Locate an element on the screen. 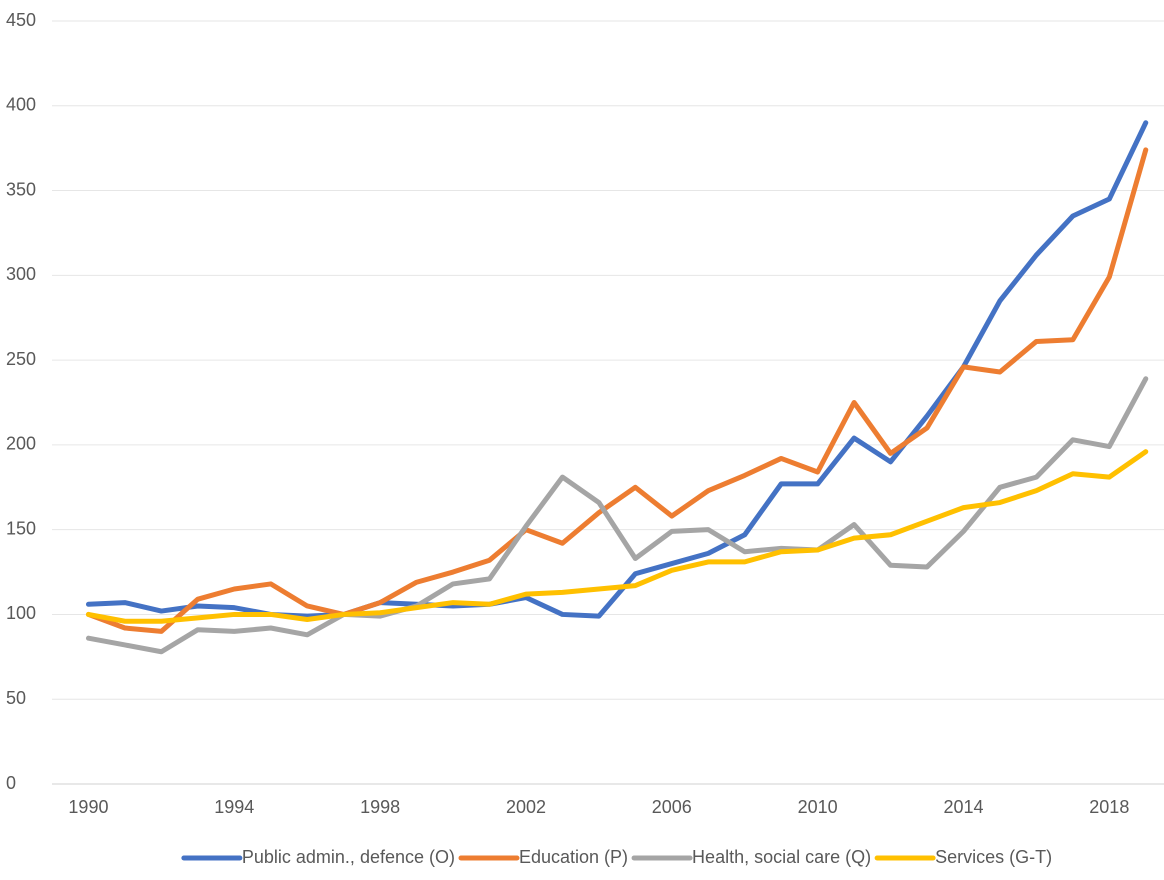 Image resolution: width=1164 pixels, height=880 pixels. y-tick-label: 300 is located at coordinates (21, 274).